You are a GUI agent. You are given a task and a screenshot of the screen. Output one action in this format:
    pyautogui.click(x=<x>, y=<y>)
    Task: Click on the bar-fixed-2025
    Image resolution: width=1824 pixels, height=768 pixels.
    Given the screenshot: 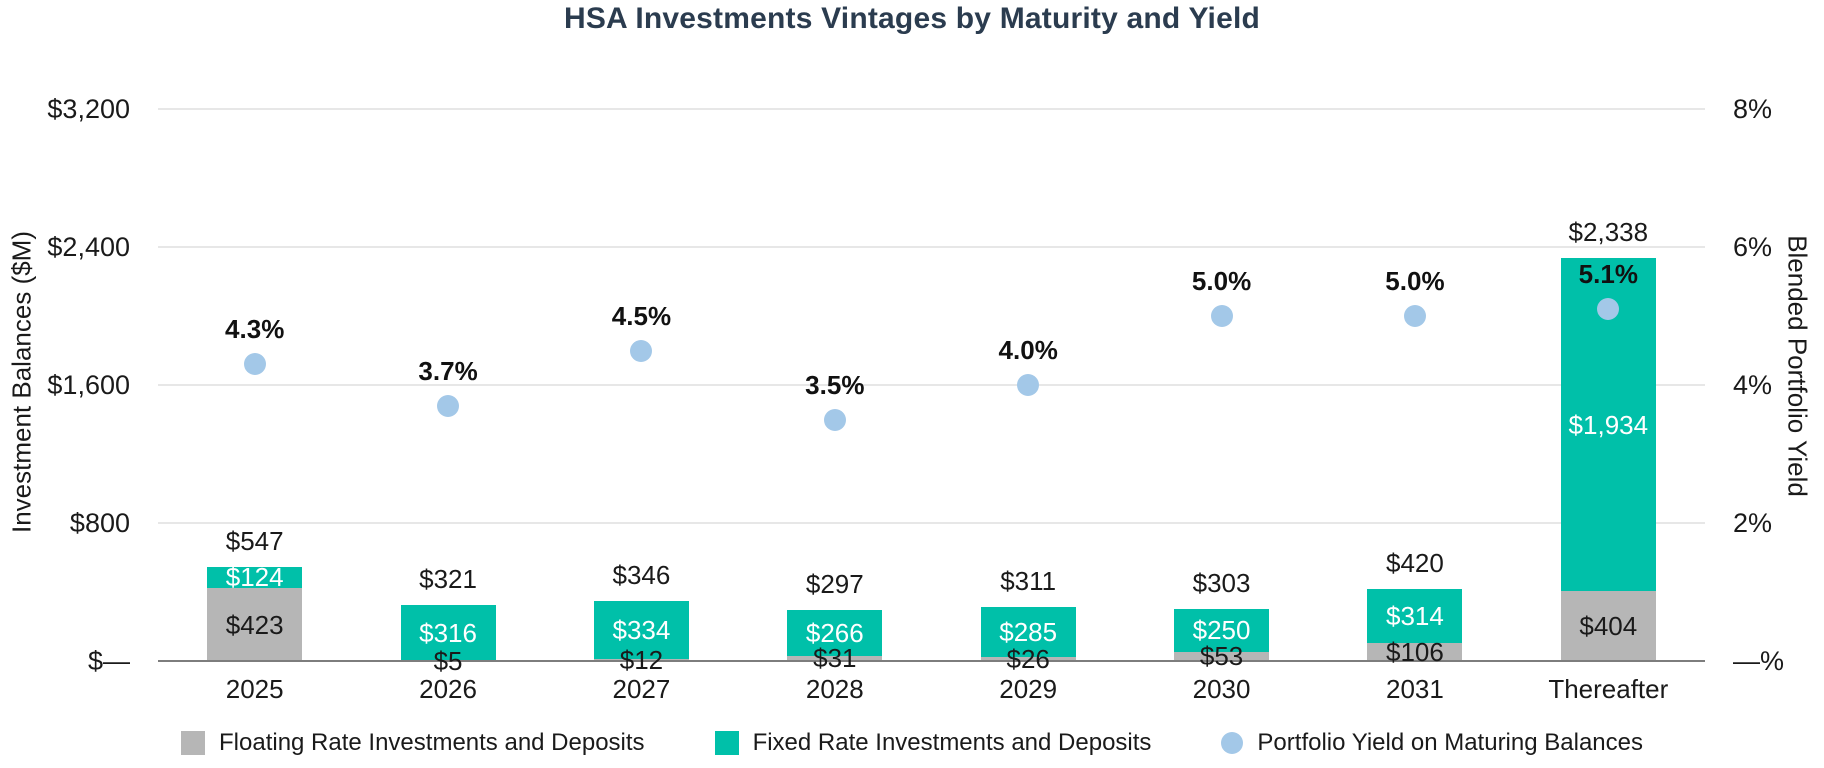 What is the action you would take?
    pyautogui.click(x=255, y=577)
    